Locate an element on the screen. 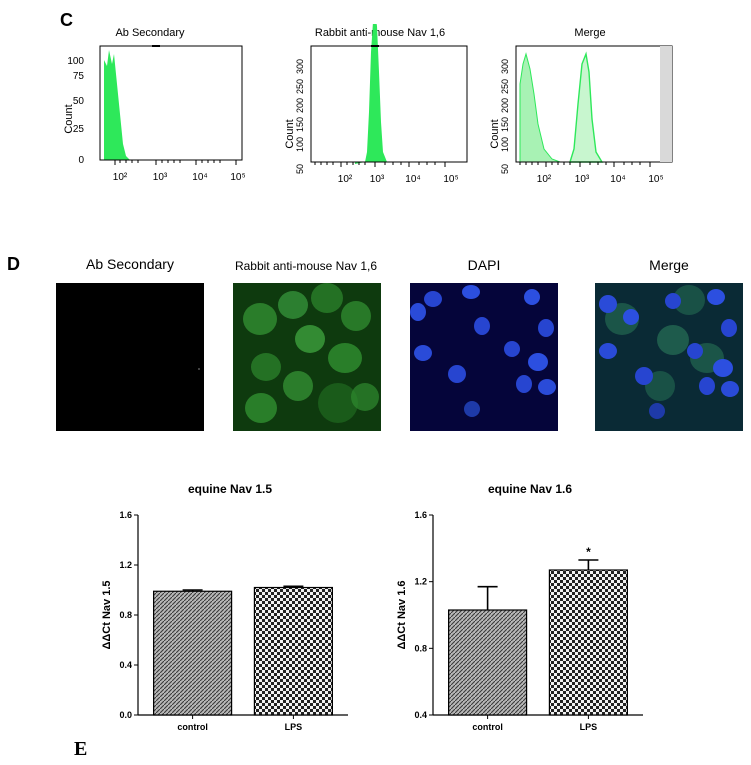 Image resolution: width=751 pixels, height=765 pixels. plot-right-band is located at coordinates (666, 104).